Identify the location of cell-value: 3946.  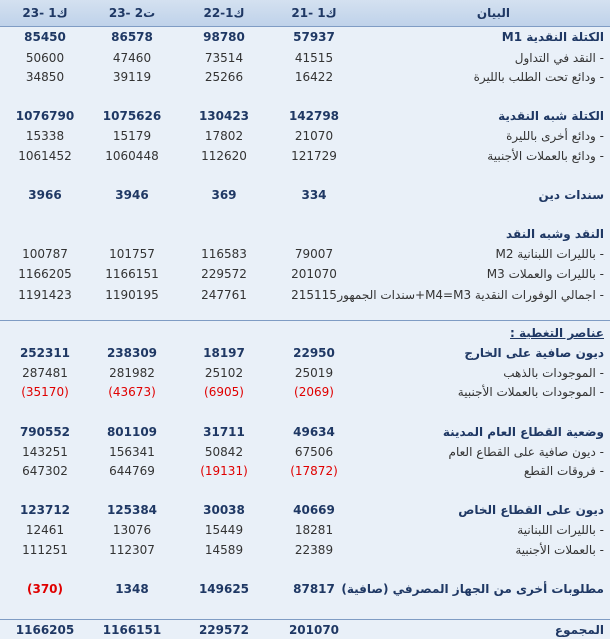
(132, 195).